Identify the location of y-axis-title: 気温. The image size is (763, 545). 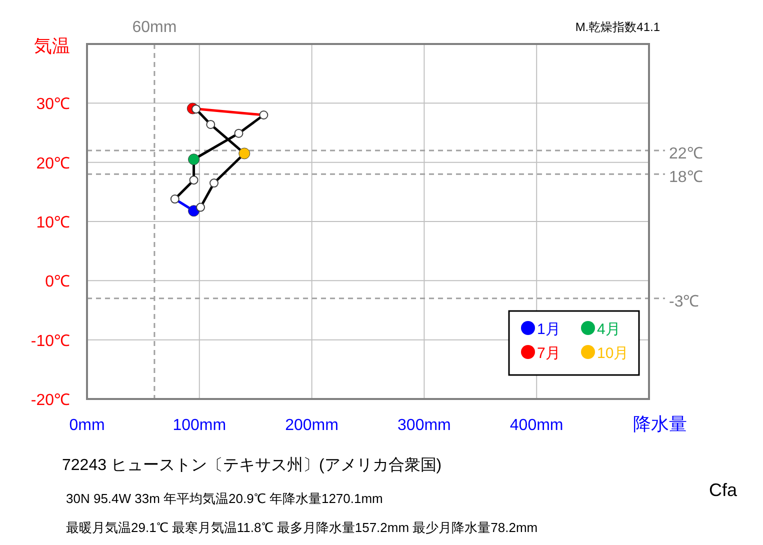
(52, 46).